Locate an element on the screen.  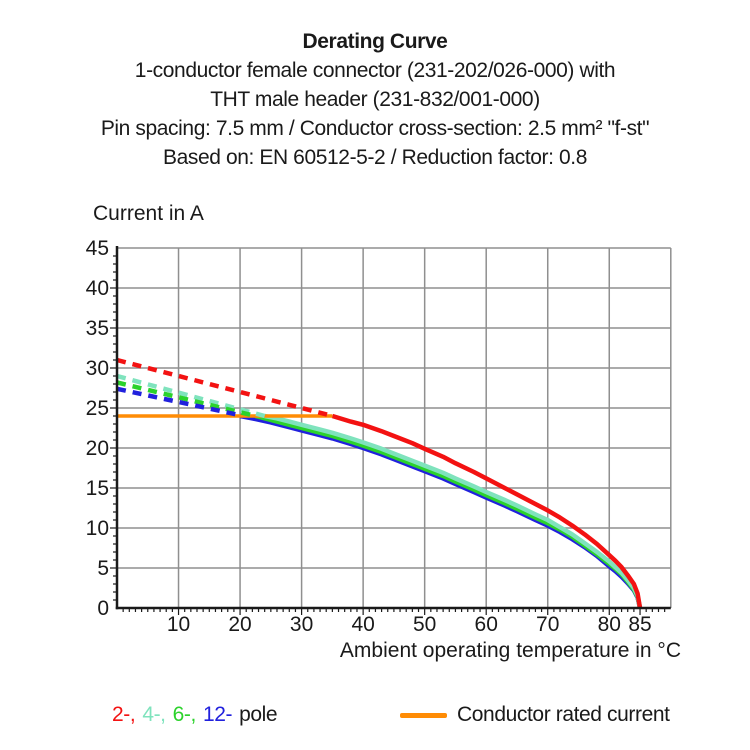
pole-legend-segment: 12- is located at coordinates (217, 714).